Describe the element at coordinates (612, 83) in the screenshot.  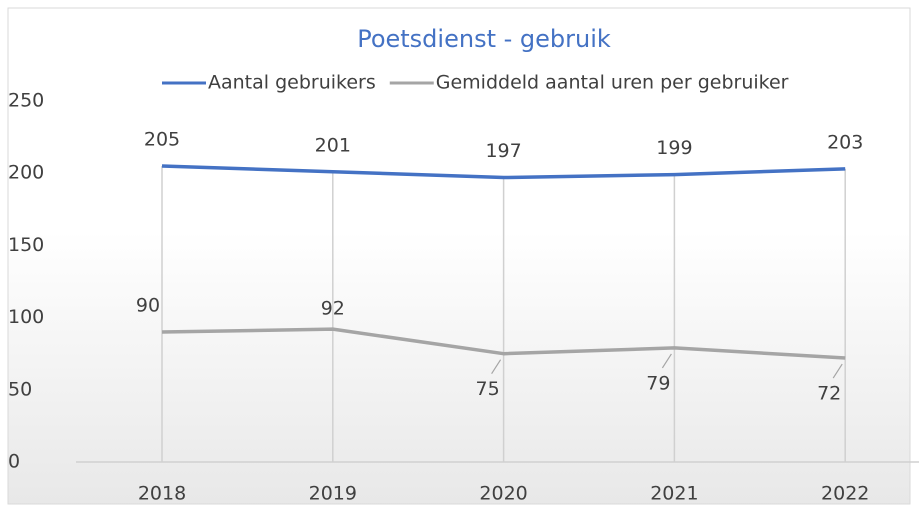
I see `legend-label: Gemiddeld aantal uren per gebruiker` at that location.